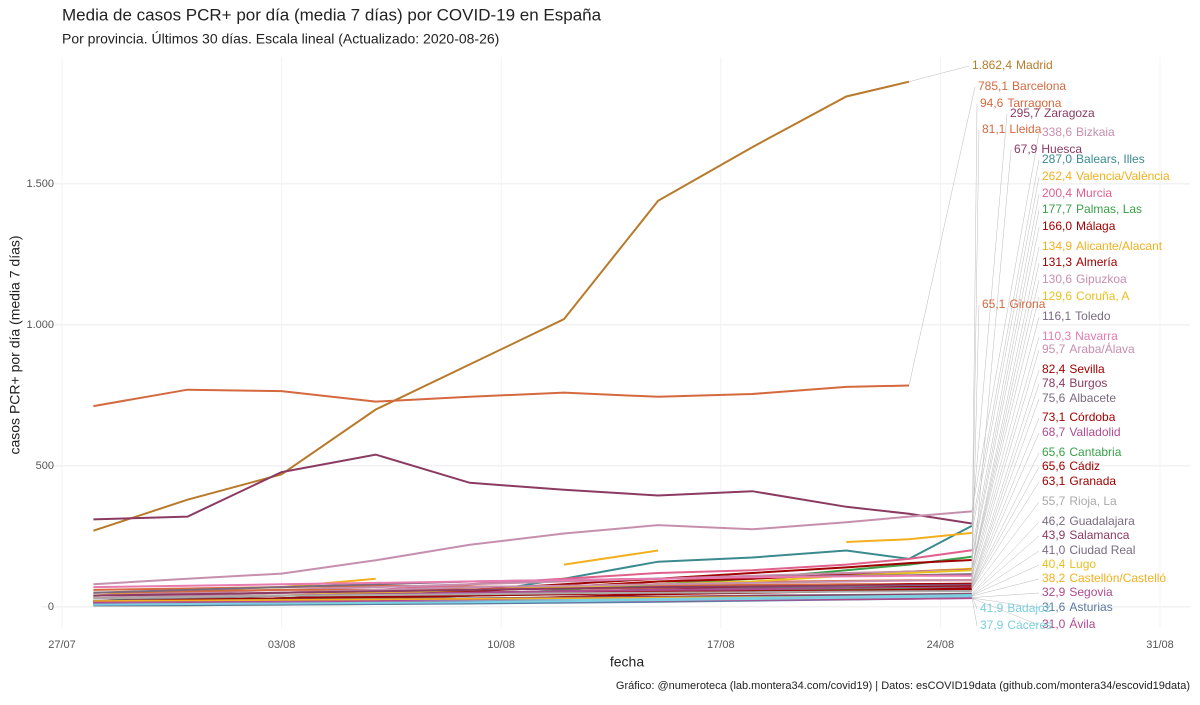 Image resolution: width=1200 pixels, height=705 pixels. I want to click on legend-label: Segovia, so click(1091, 592).